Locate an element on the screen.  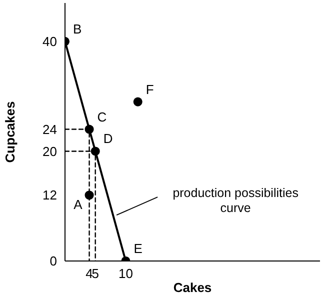
y-tick-label: 20 is located at coordinates (49, 151).